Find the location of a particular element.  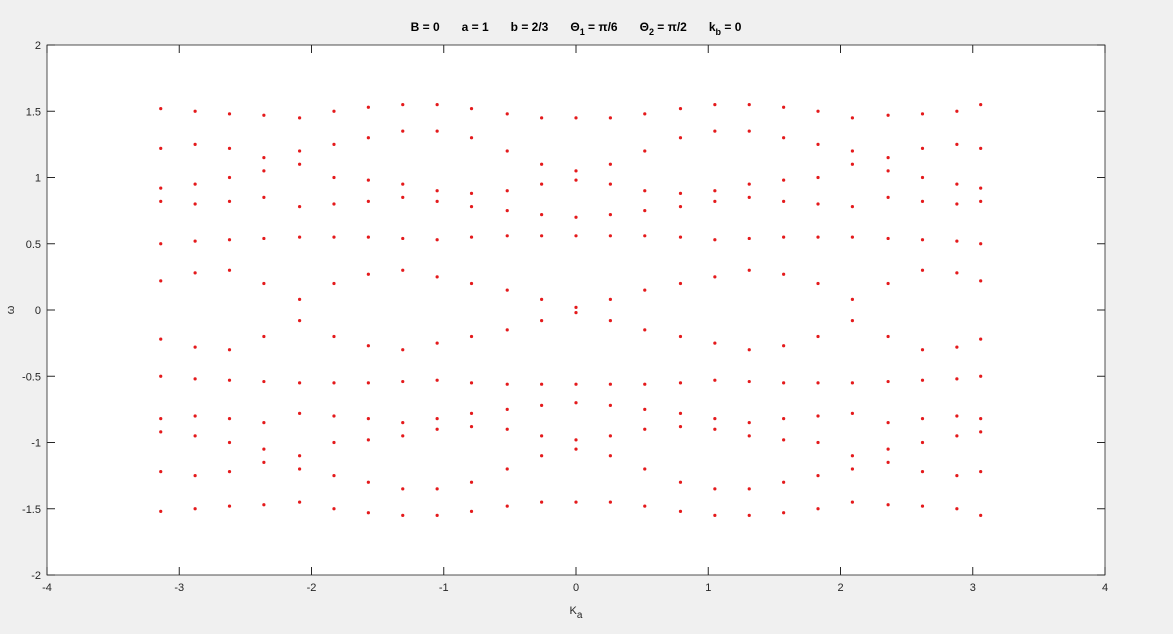

x-label-sub: a is located at coordinates (580, 615).